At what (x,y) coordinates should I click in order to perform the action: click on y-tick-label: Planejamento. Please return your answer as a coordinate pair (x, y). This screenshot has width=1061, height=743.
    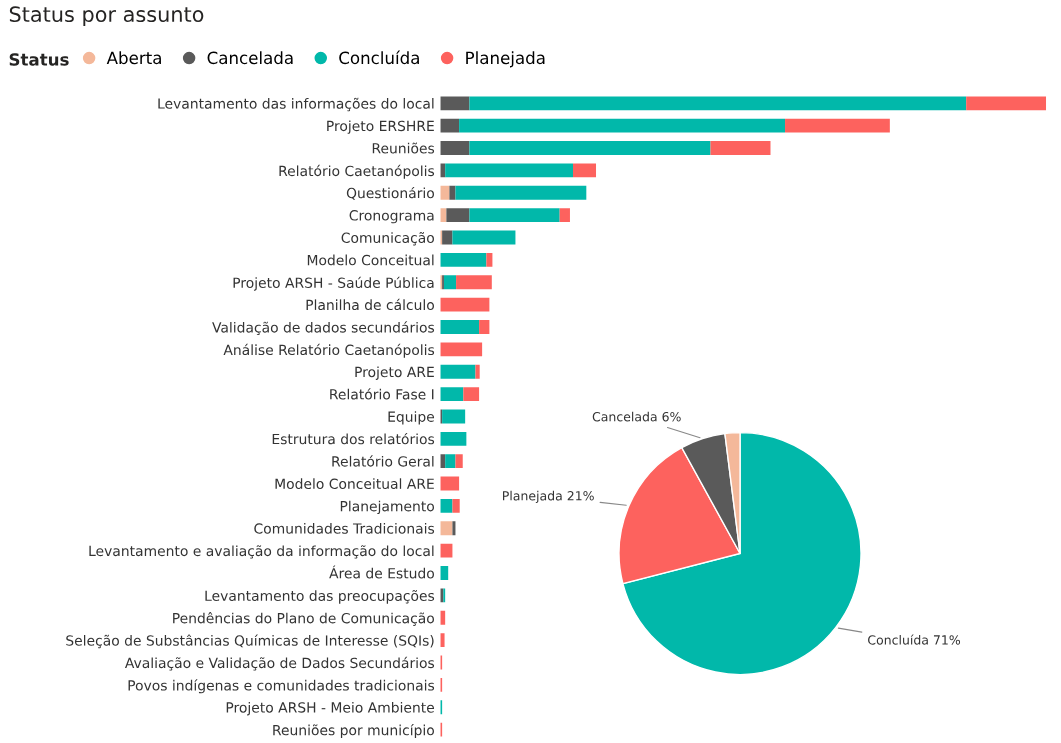
    Looking at the image, I should click on (387, 507).